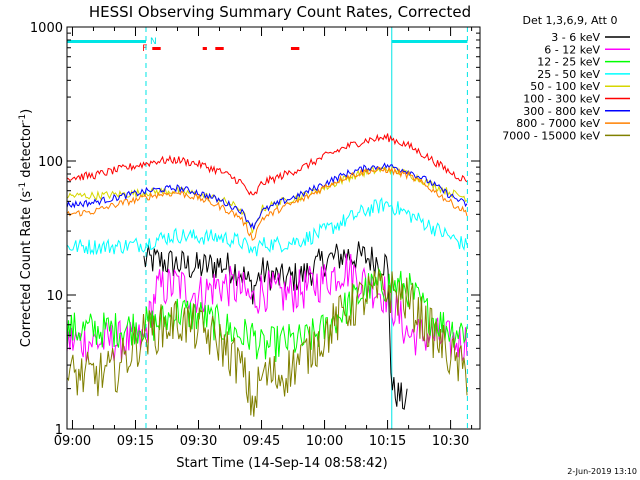 Image resolution: width=640 pixels, height=480 pixels. Describe the element at coordinates (54, 296) in the screenshot. I see `y-tick-label: 10` at that location.